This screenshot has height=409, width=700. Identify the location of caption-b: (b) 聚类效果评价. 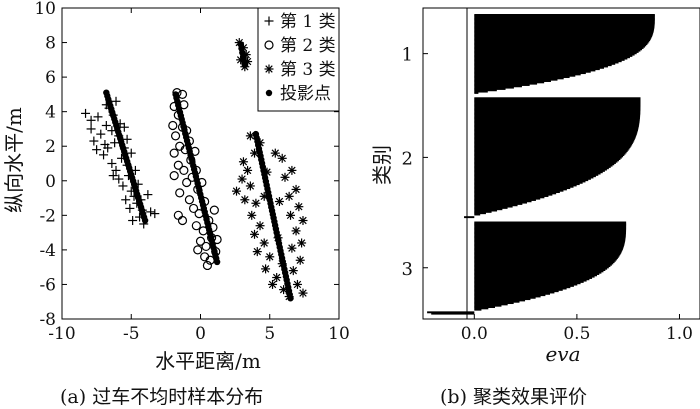
(514, 397).